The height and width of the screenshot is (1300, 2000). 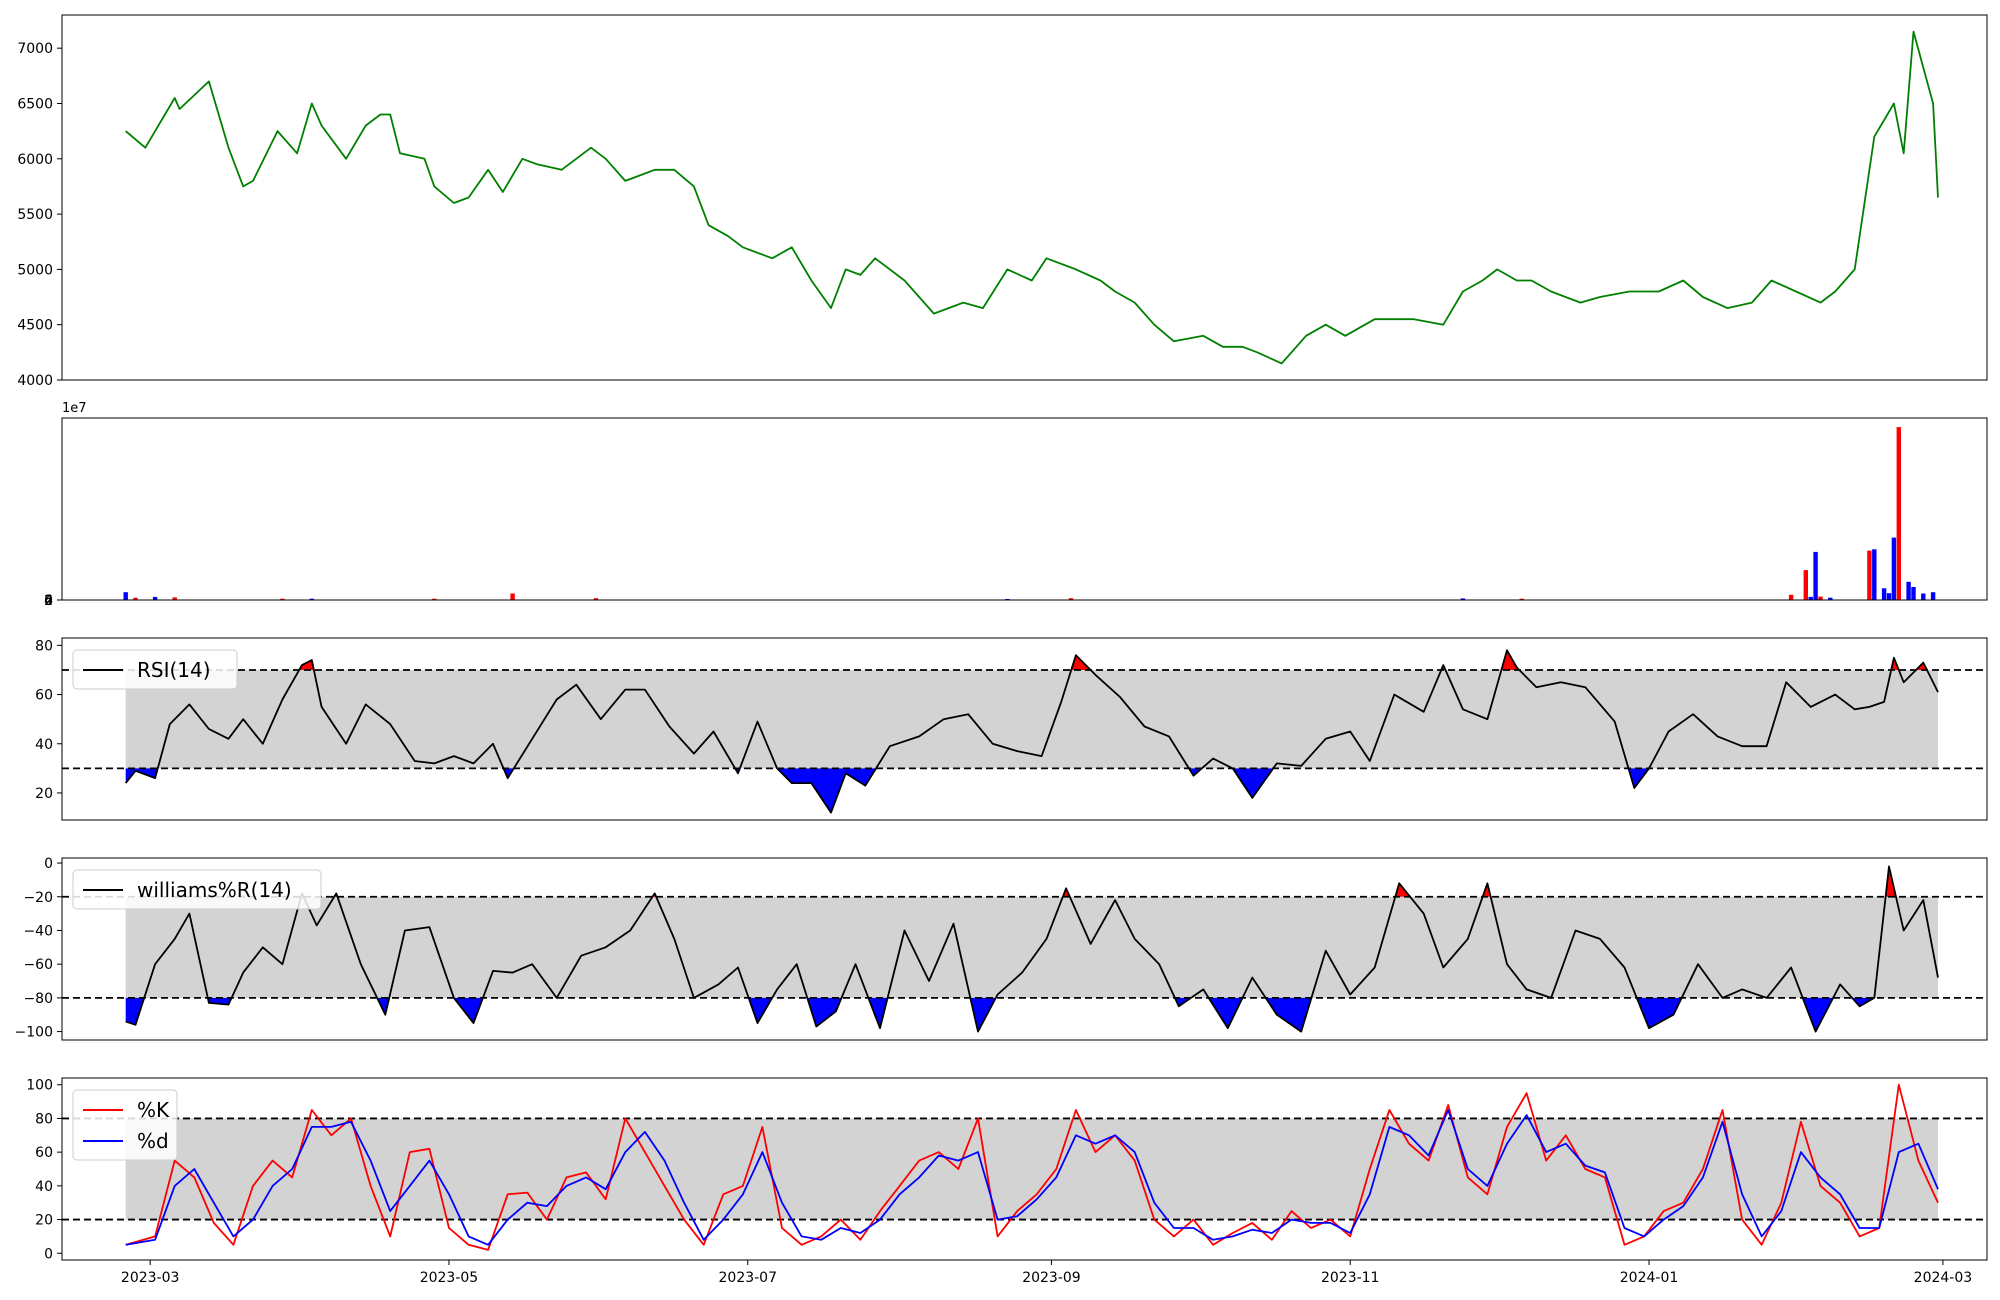 What do you see at coordinates (48, 1254) in the screenshot?
I see `stochastic-ytick-label: 0` at bounding box center [48, 1254].